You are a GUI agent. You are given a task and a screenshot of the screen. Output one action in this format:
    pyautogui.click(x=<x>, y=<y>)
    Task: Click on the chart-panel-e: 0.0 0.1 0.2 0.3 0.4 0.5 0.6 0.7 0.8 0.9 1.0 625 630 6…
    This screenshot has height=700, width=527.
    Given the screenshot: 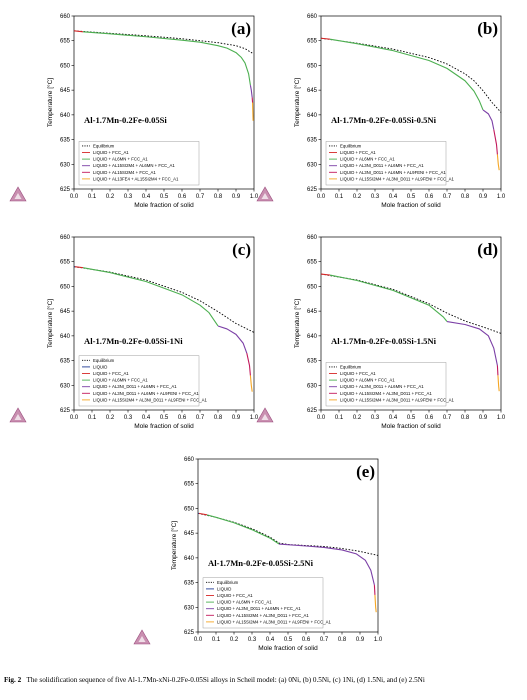 What is the action you would take?
    pyautogui.click(x=258, y=554)
    